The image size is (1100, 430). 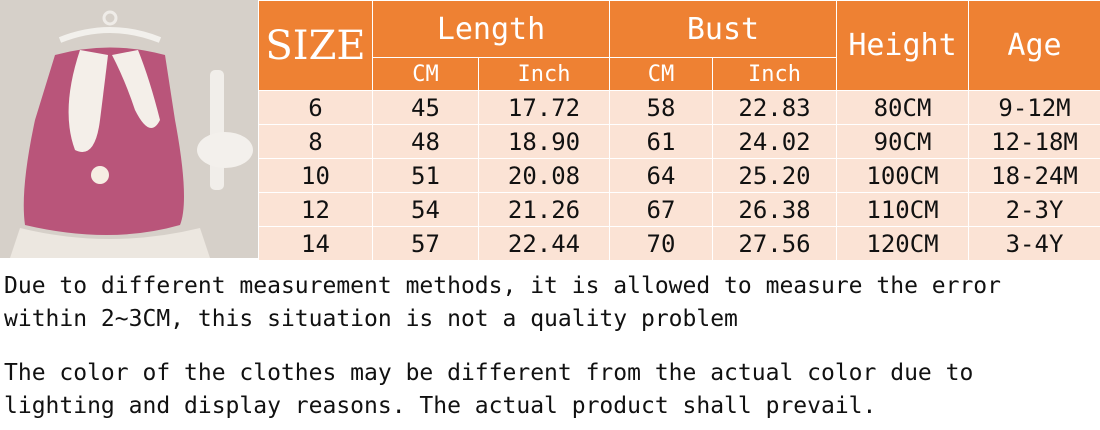 What do you see at coordinates (1034, 45) in the screenshot?
I see `header-age: Age` at bounding box center [1034, 45].